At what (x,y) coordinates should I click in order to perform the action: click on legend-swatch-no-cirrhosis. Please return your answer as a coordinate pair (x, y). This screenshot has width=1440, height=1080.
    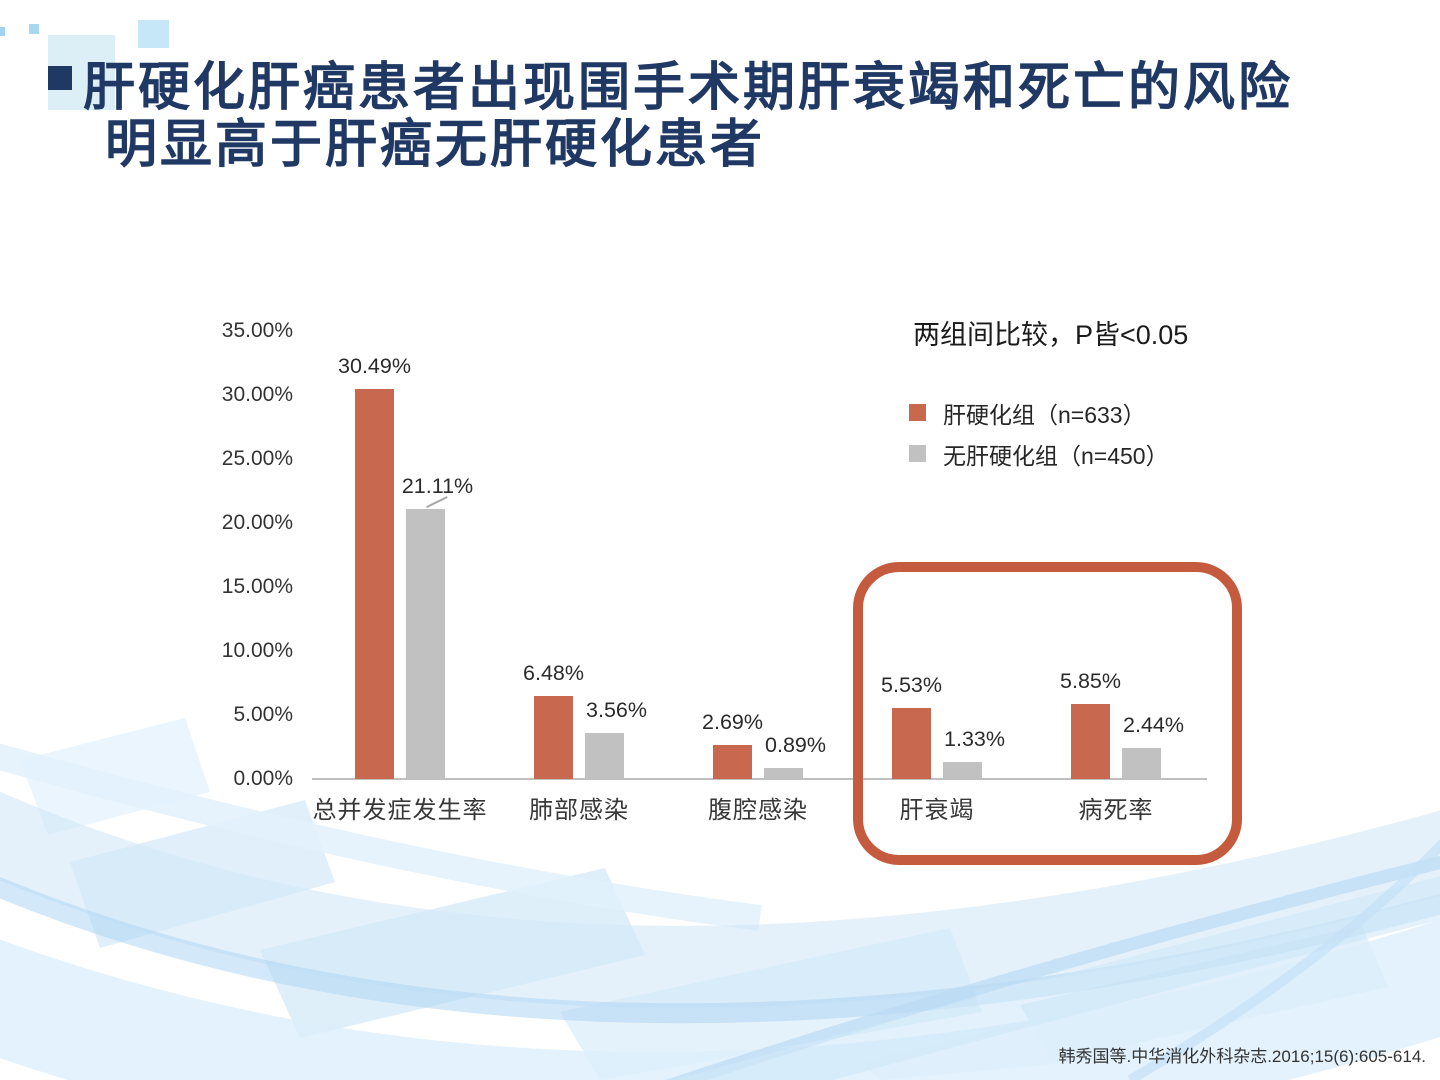
    Looking at the image, I should click on (917, 453).